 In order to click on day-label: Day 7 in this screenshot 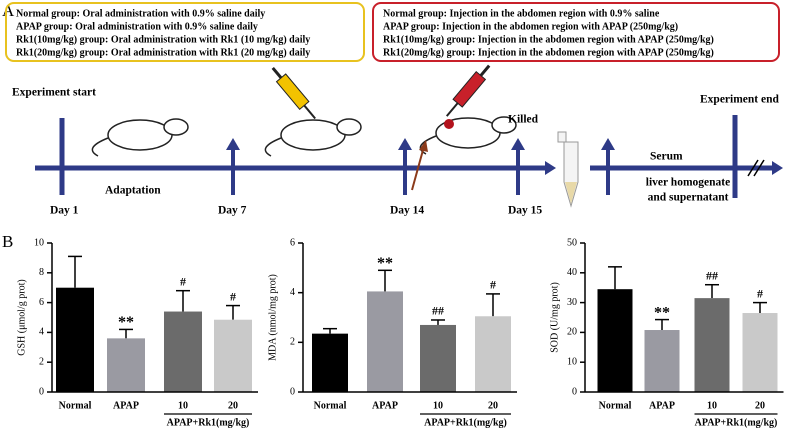, I will do `click(232, 211)`.